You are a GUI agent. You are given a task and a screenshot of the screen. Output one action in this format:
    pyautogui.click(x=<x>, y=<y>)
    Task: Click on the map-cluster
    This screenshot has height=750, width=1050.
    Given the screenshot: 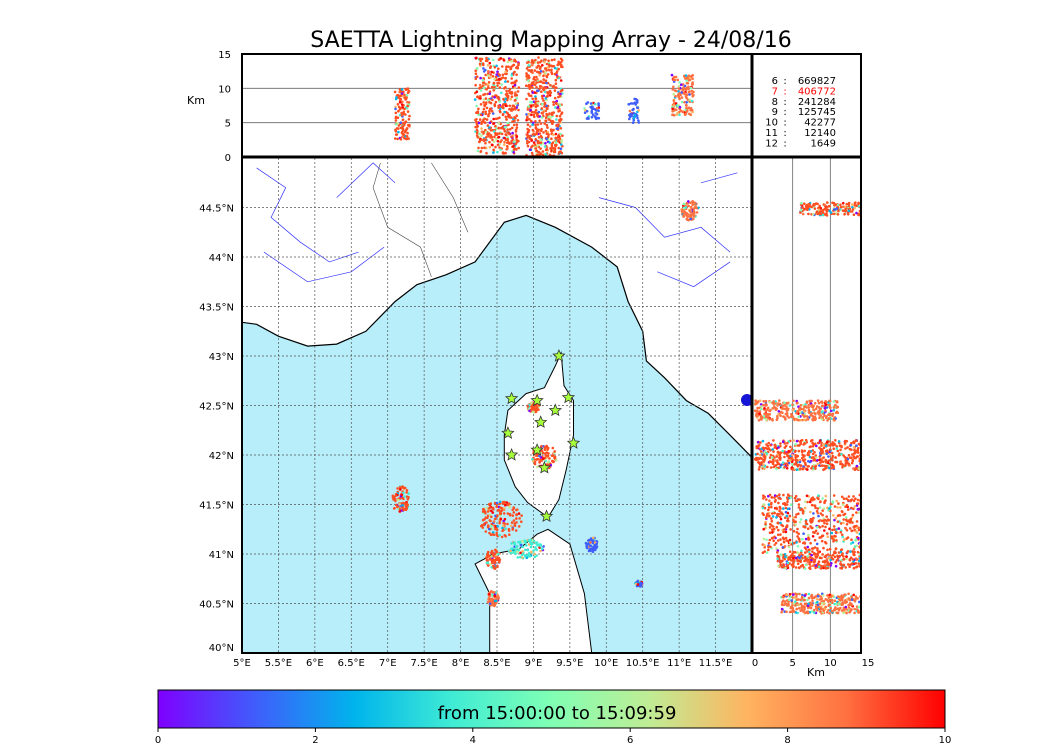 What is the action you would take?
    pyautogui.click(x=493, y=559)
    